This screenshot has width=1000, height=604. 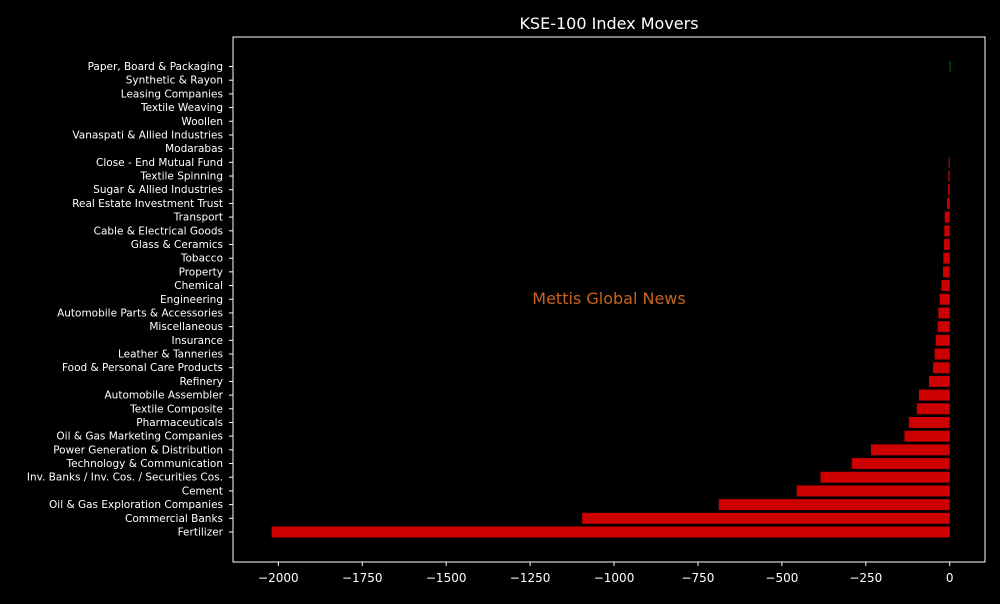 I want to click on y-tick-label: Commercial Banks, so click(x=174, y=519).